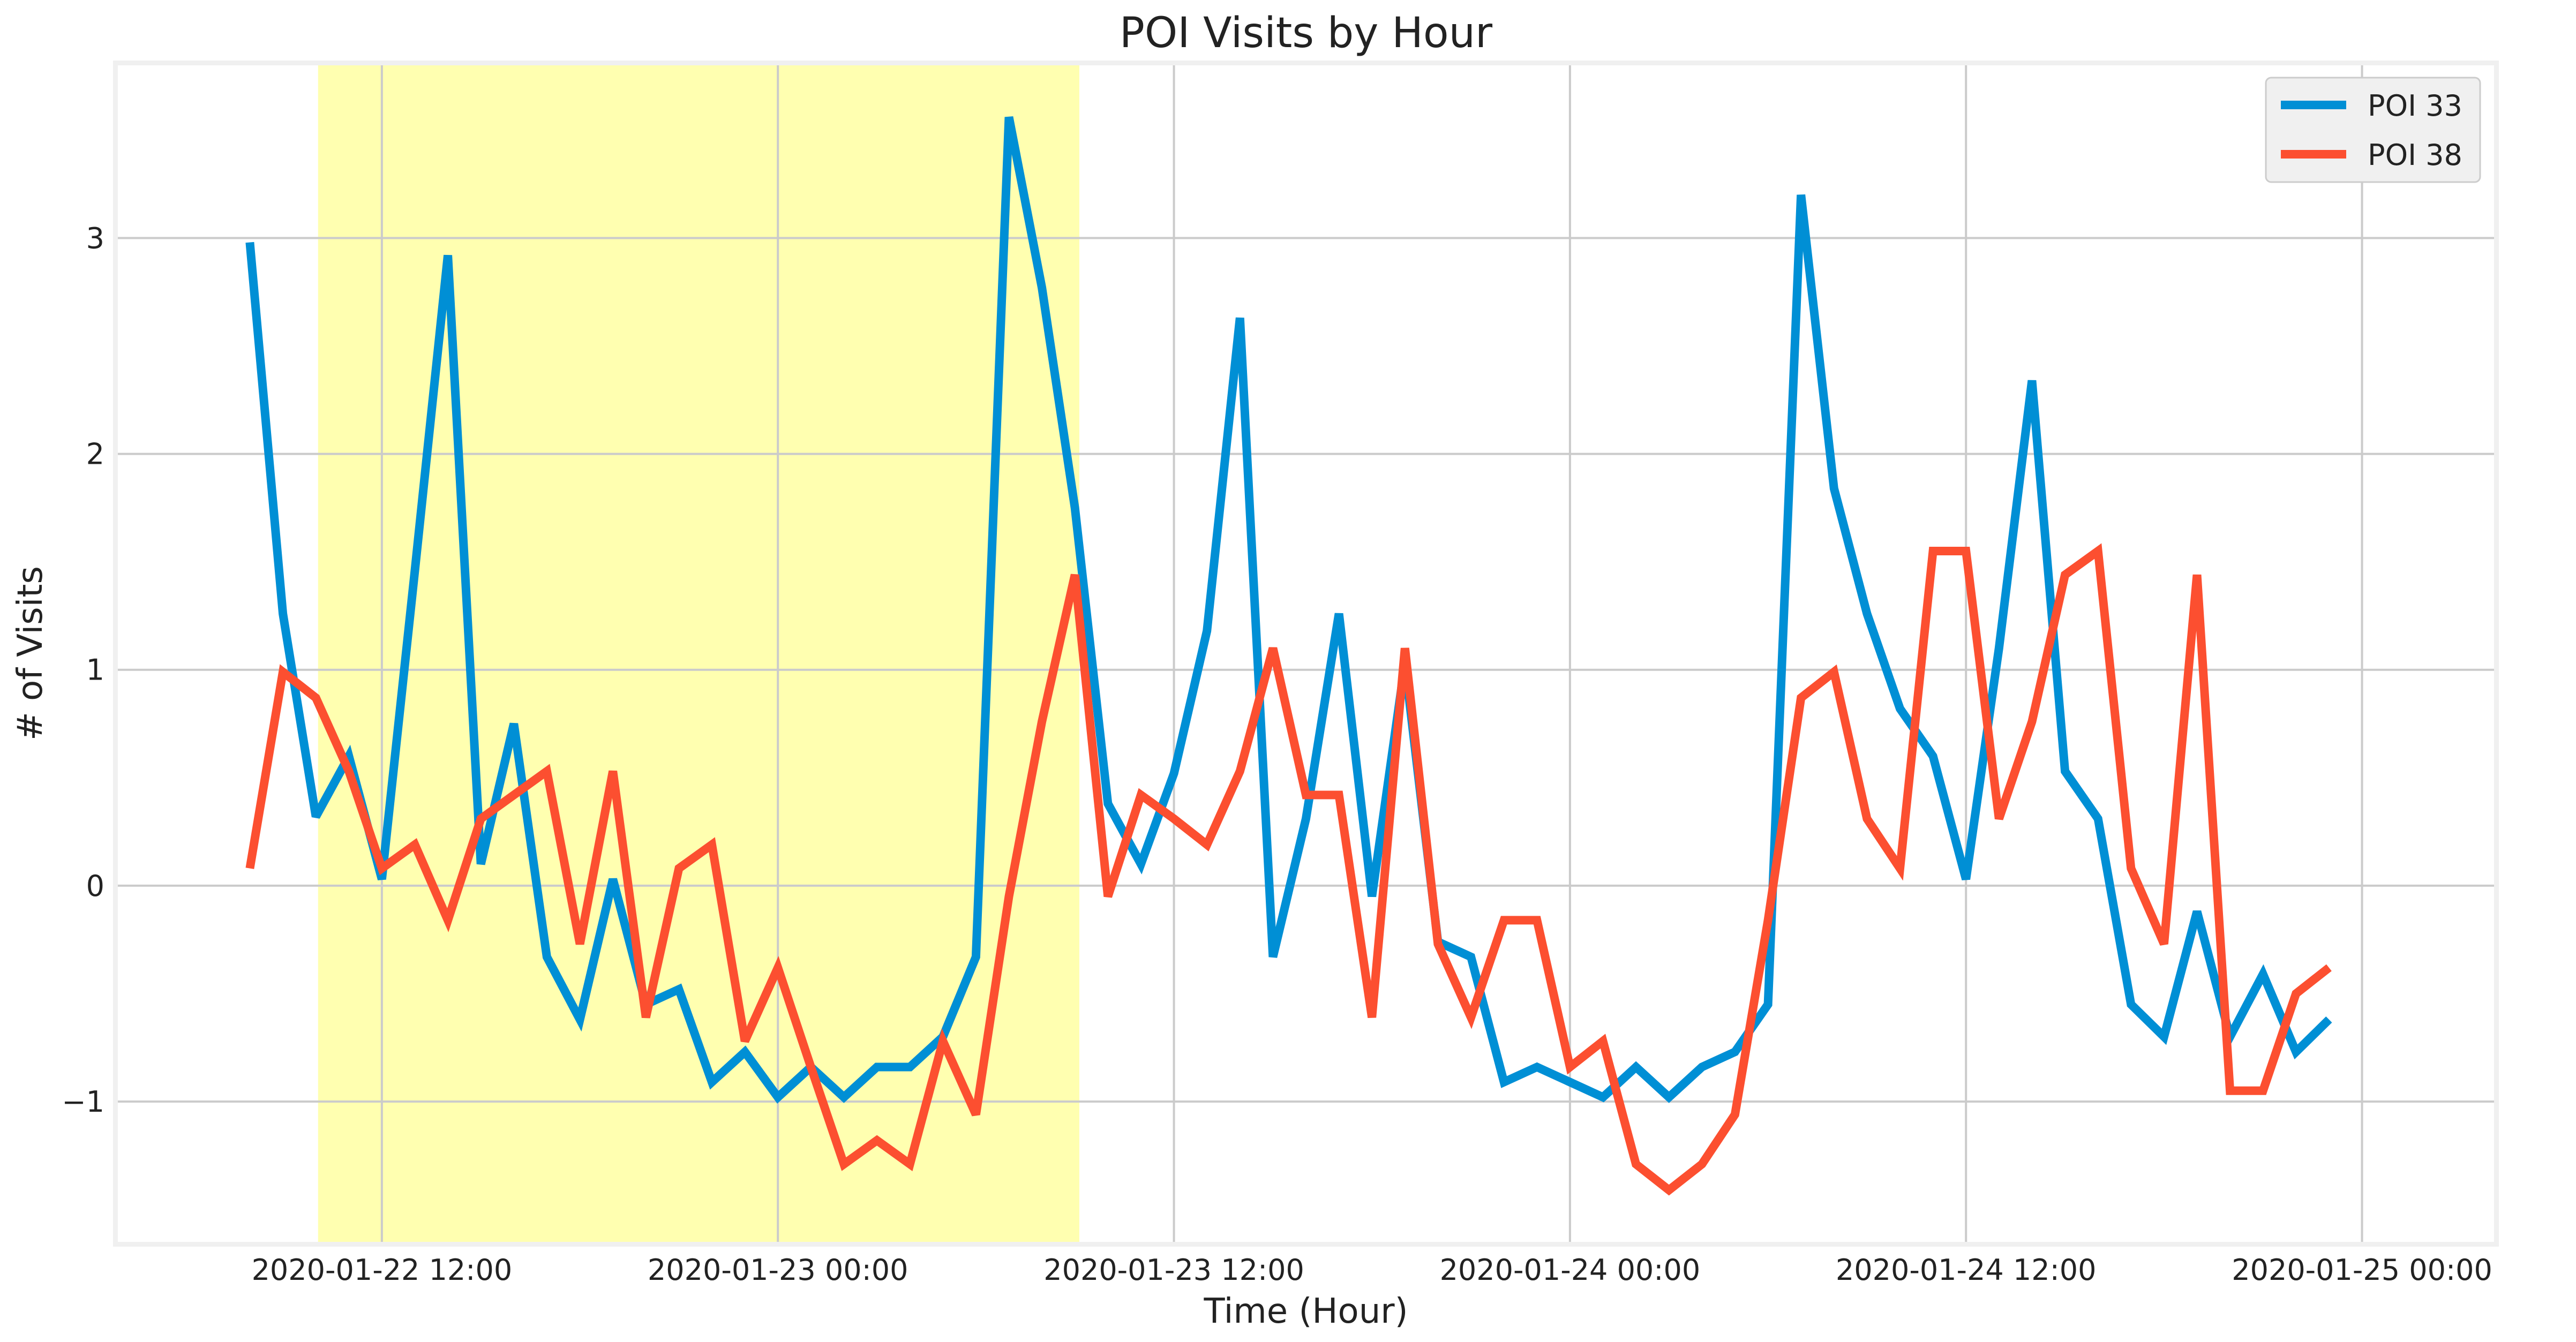 Image resolution: width=2576 pixels, height=1342 pixels. Describe the element at coordinates (95, 886) in the screenshot. I see `y-tick-label: 0` at that location.